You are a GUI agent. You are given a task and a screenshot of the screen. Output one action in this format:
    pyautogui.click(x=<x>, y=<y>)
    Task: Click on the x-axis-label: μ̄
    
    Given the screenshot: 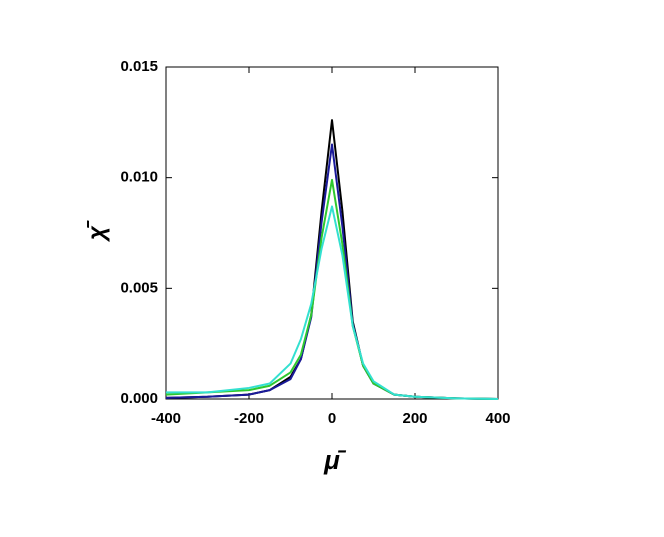 What is the action you would take?
    pyautogui.click(x=335, y=460)
    